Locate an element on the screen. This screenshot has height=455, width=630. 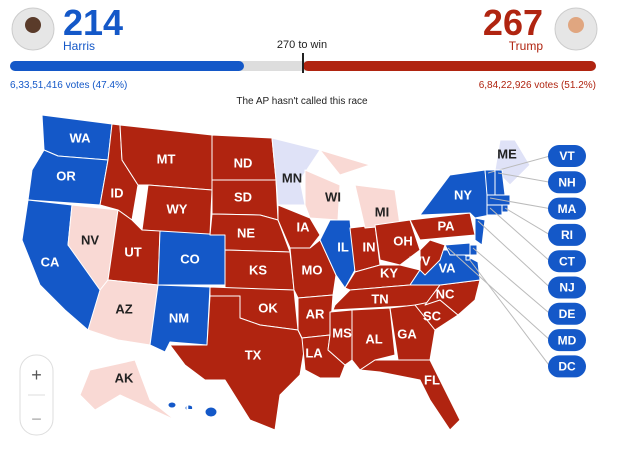
callout-label: RI is located at coordinates (567, 235).